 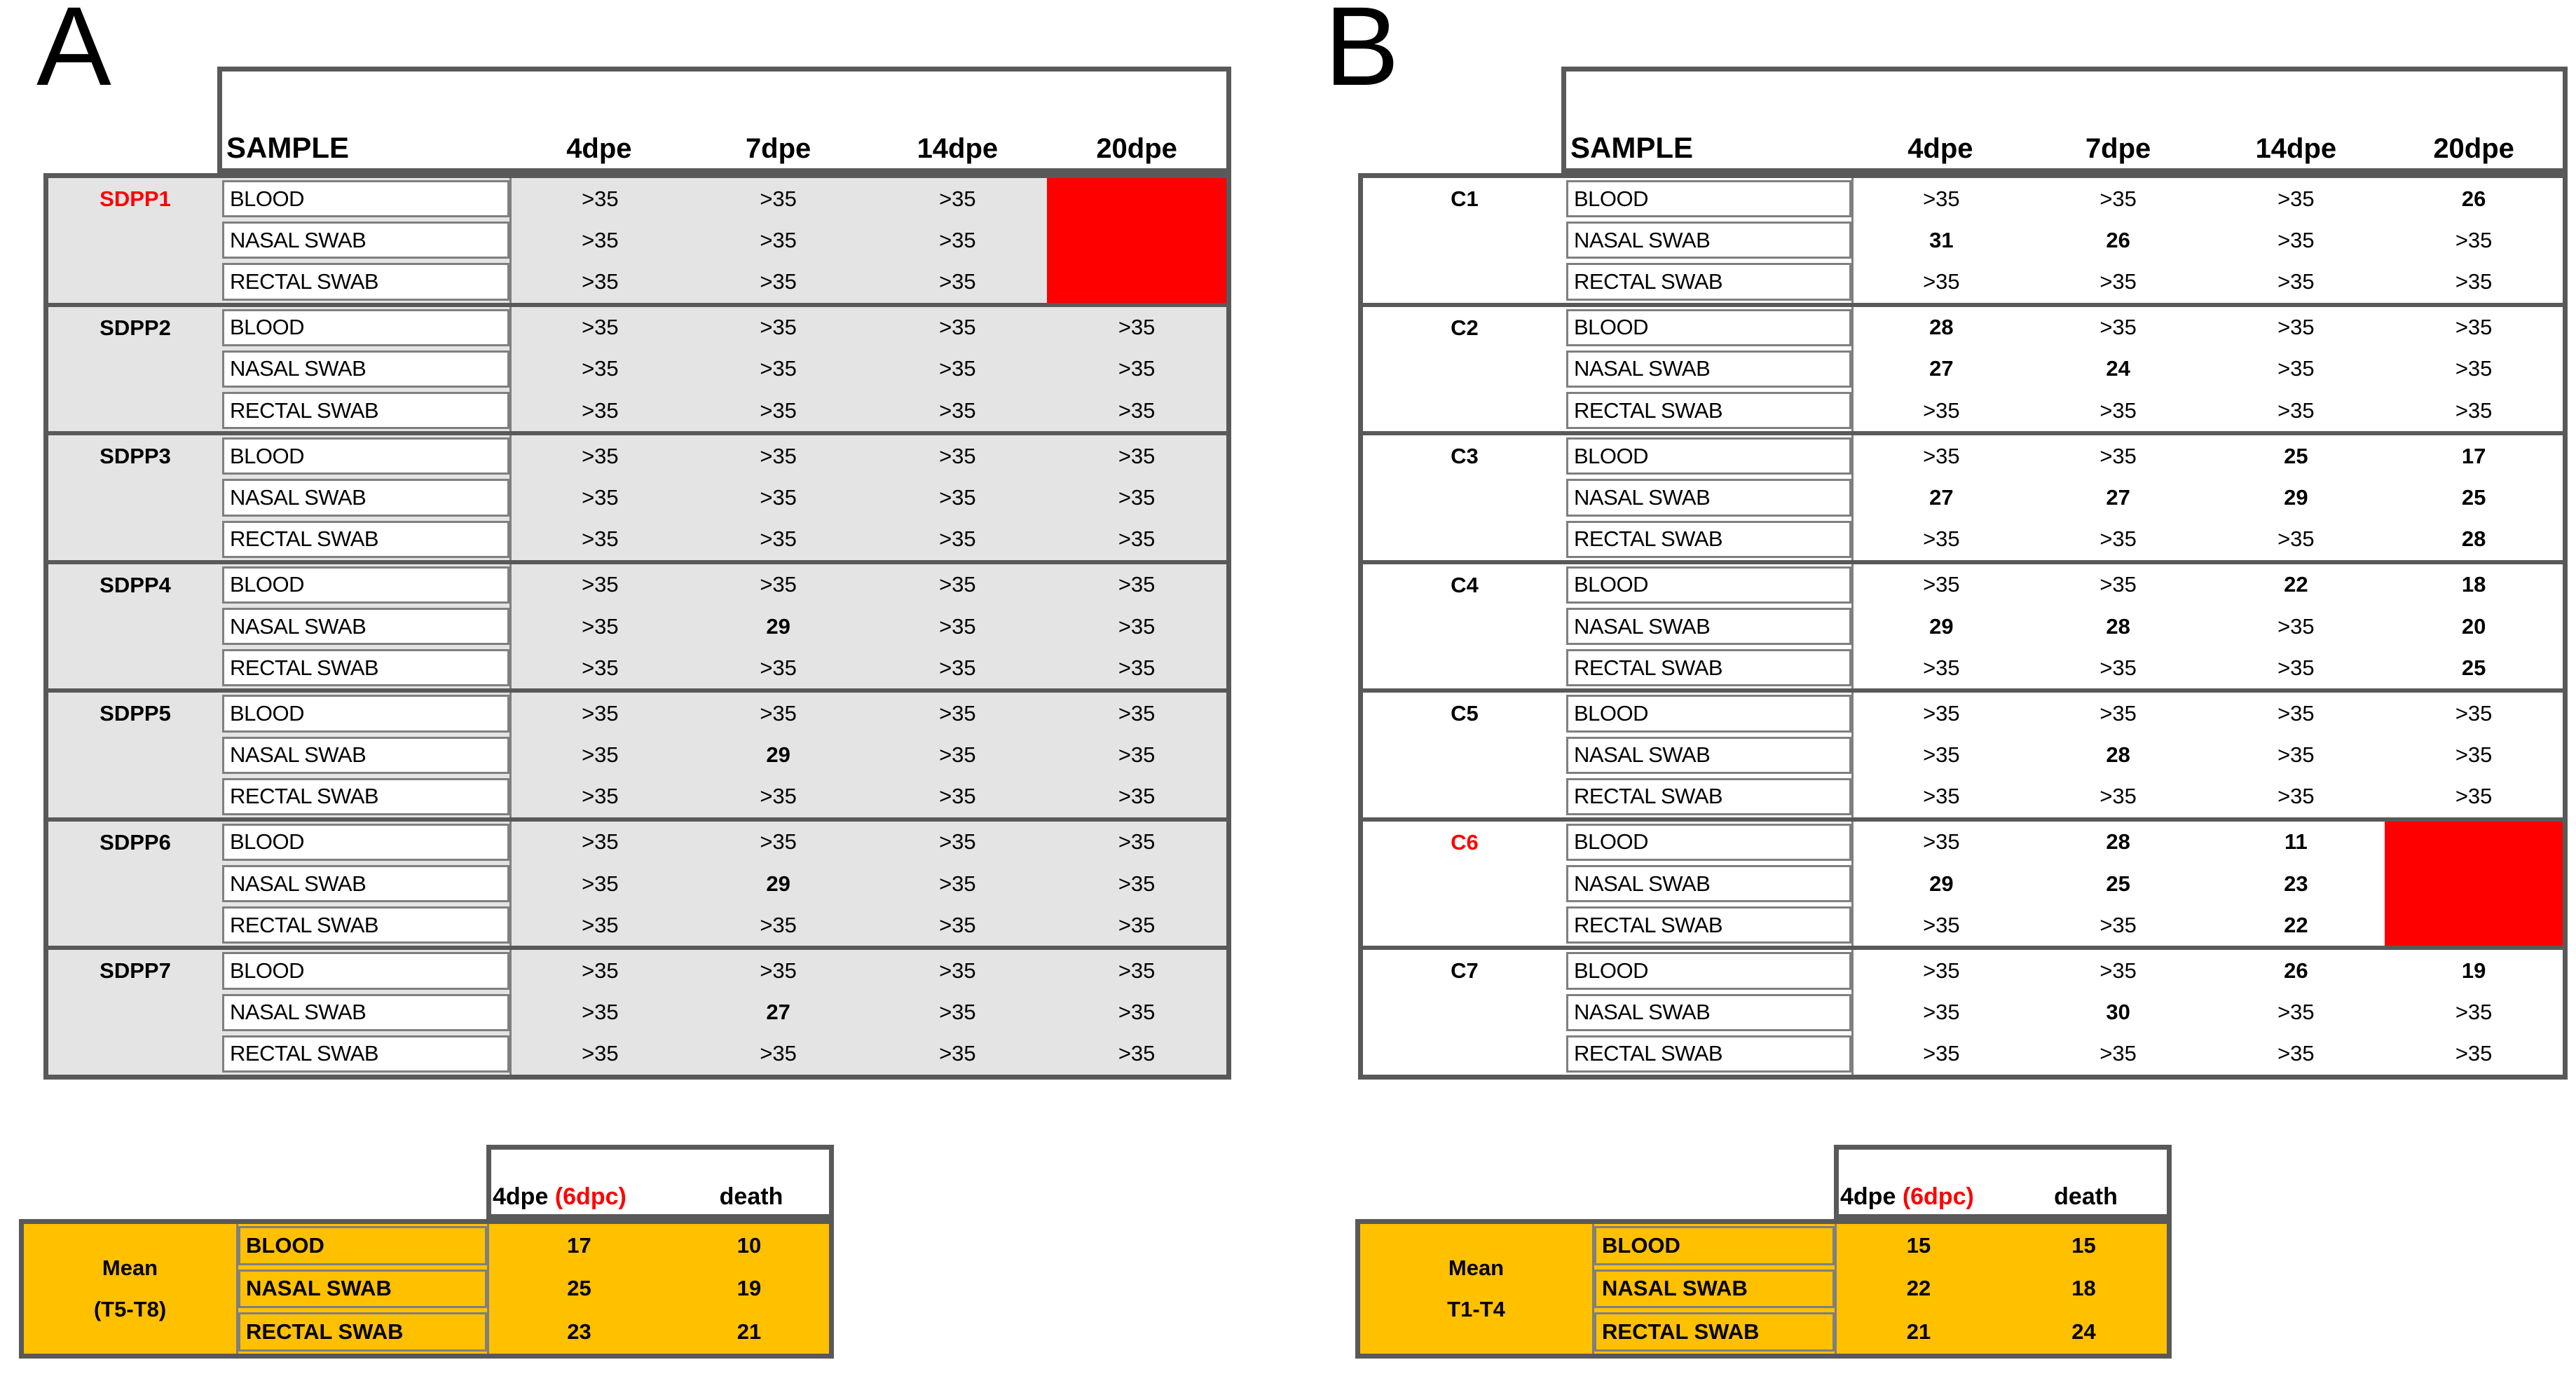 What do you see at coordinates (130, 1267) in the screenshot?
I see `mean-group-label-line: Mean` at bounding box center [130, 1267].